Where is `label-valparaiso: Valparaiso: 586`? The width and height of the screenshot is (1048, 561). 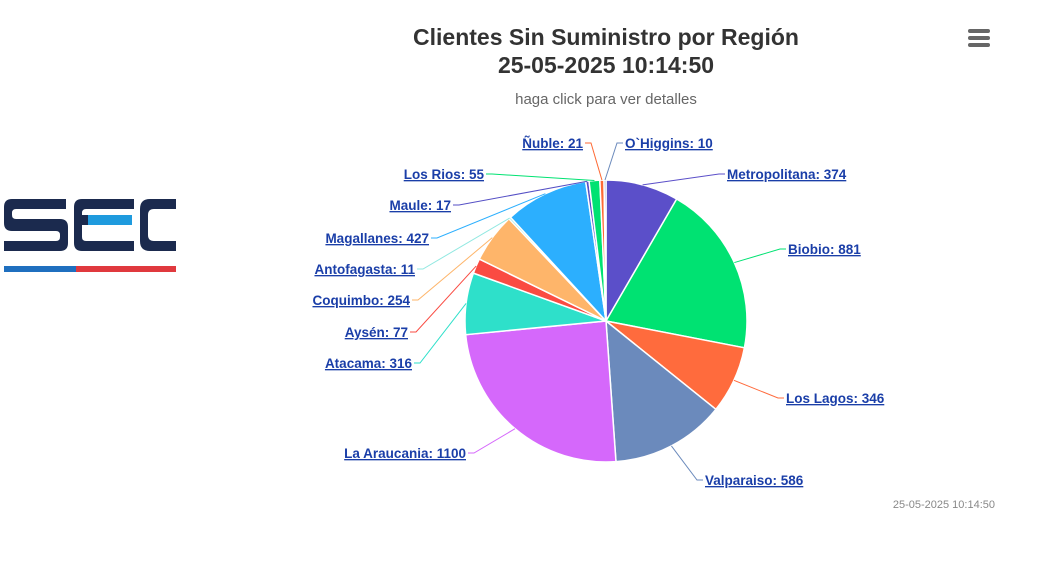
label-valparaiso: Valparaiso: 586 is located at coordinates (754, 480).